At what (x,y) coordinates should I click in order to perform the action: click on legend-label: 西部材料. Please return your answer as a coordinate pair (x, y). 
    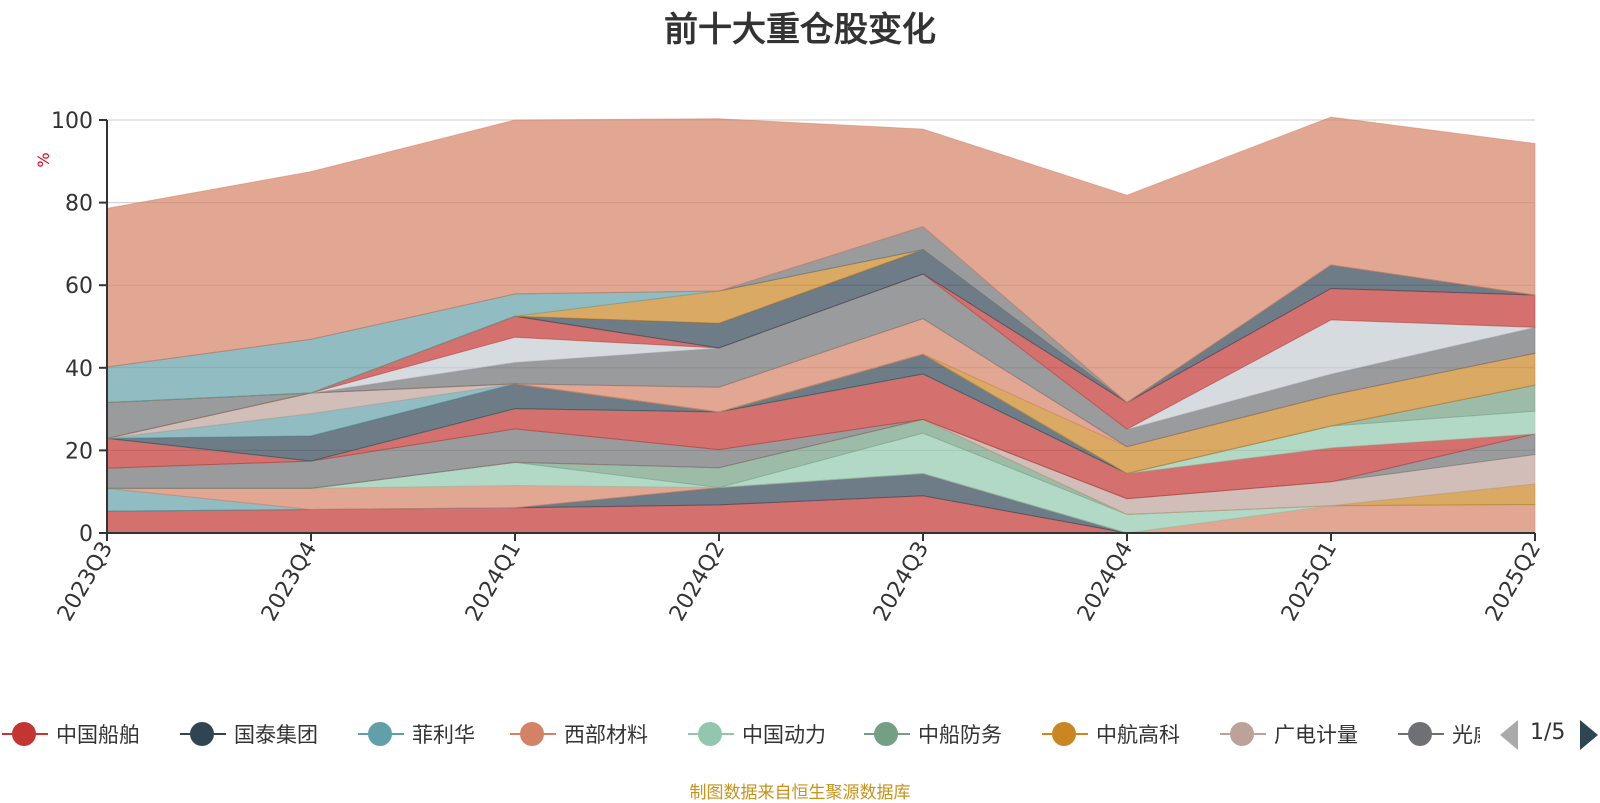
    Looking at the image, I should click on (606, 735).